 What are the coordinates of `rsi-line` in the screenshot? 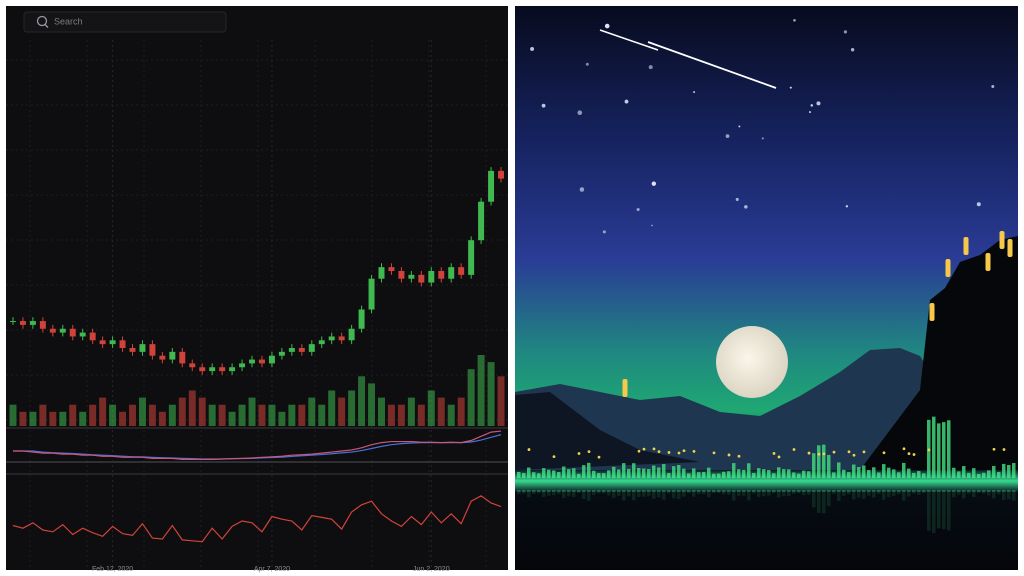 It's located at (257, 519).